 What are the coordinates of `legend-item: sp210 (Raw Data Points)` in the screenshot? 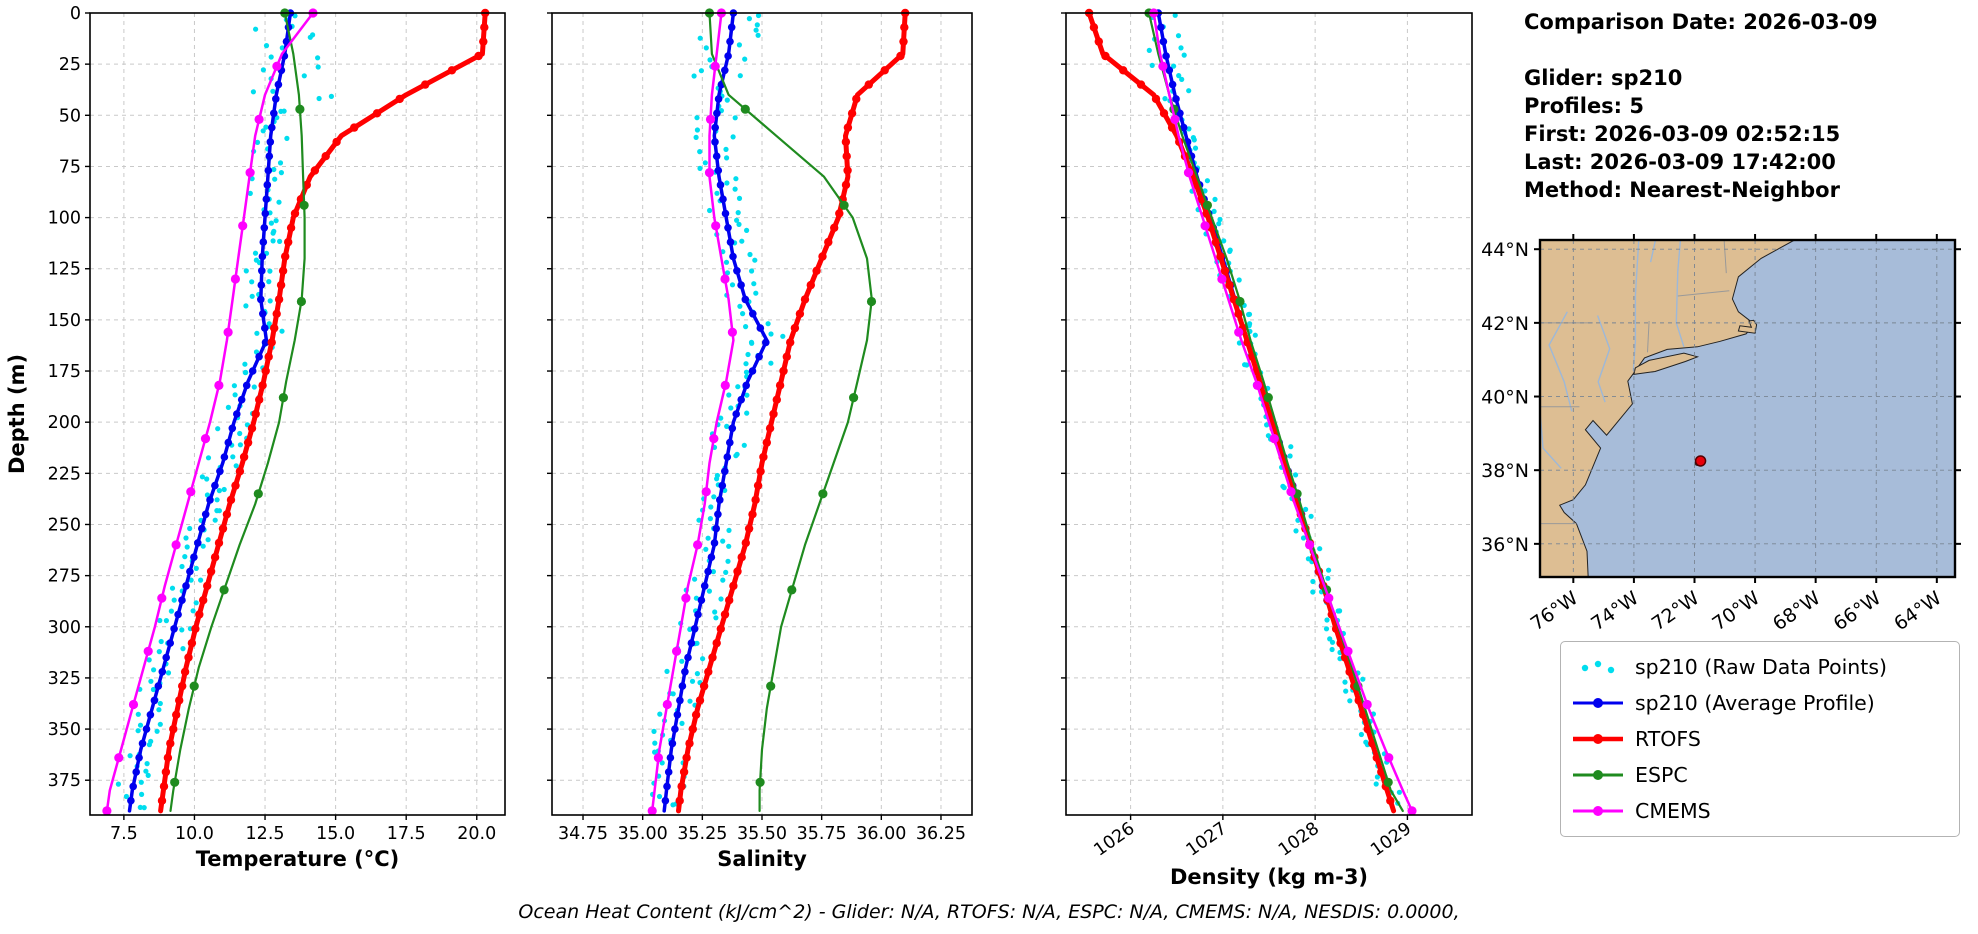 It's located at (1760, 667).